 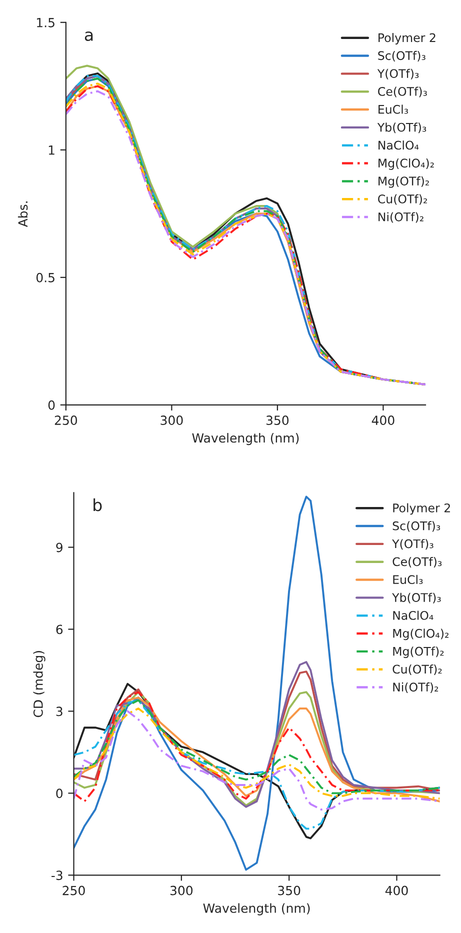 I want to click on y-tick-label: 3, so click(x=59, y=711).